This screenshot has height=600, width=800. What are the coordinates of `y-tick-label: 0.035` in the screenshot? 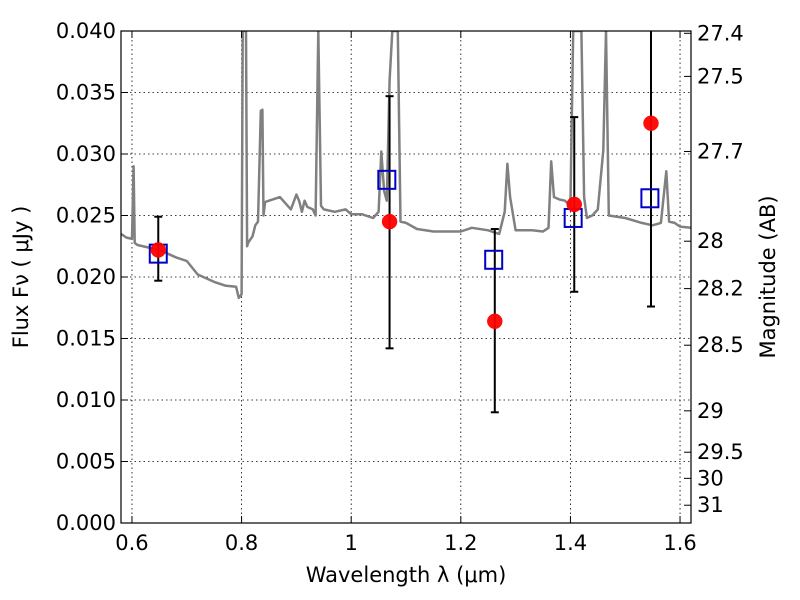 It's located at (86, 93).